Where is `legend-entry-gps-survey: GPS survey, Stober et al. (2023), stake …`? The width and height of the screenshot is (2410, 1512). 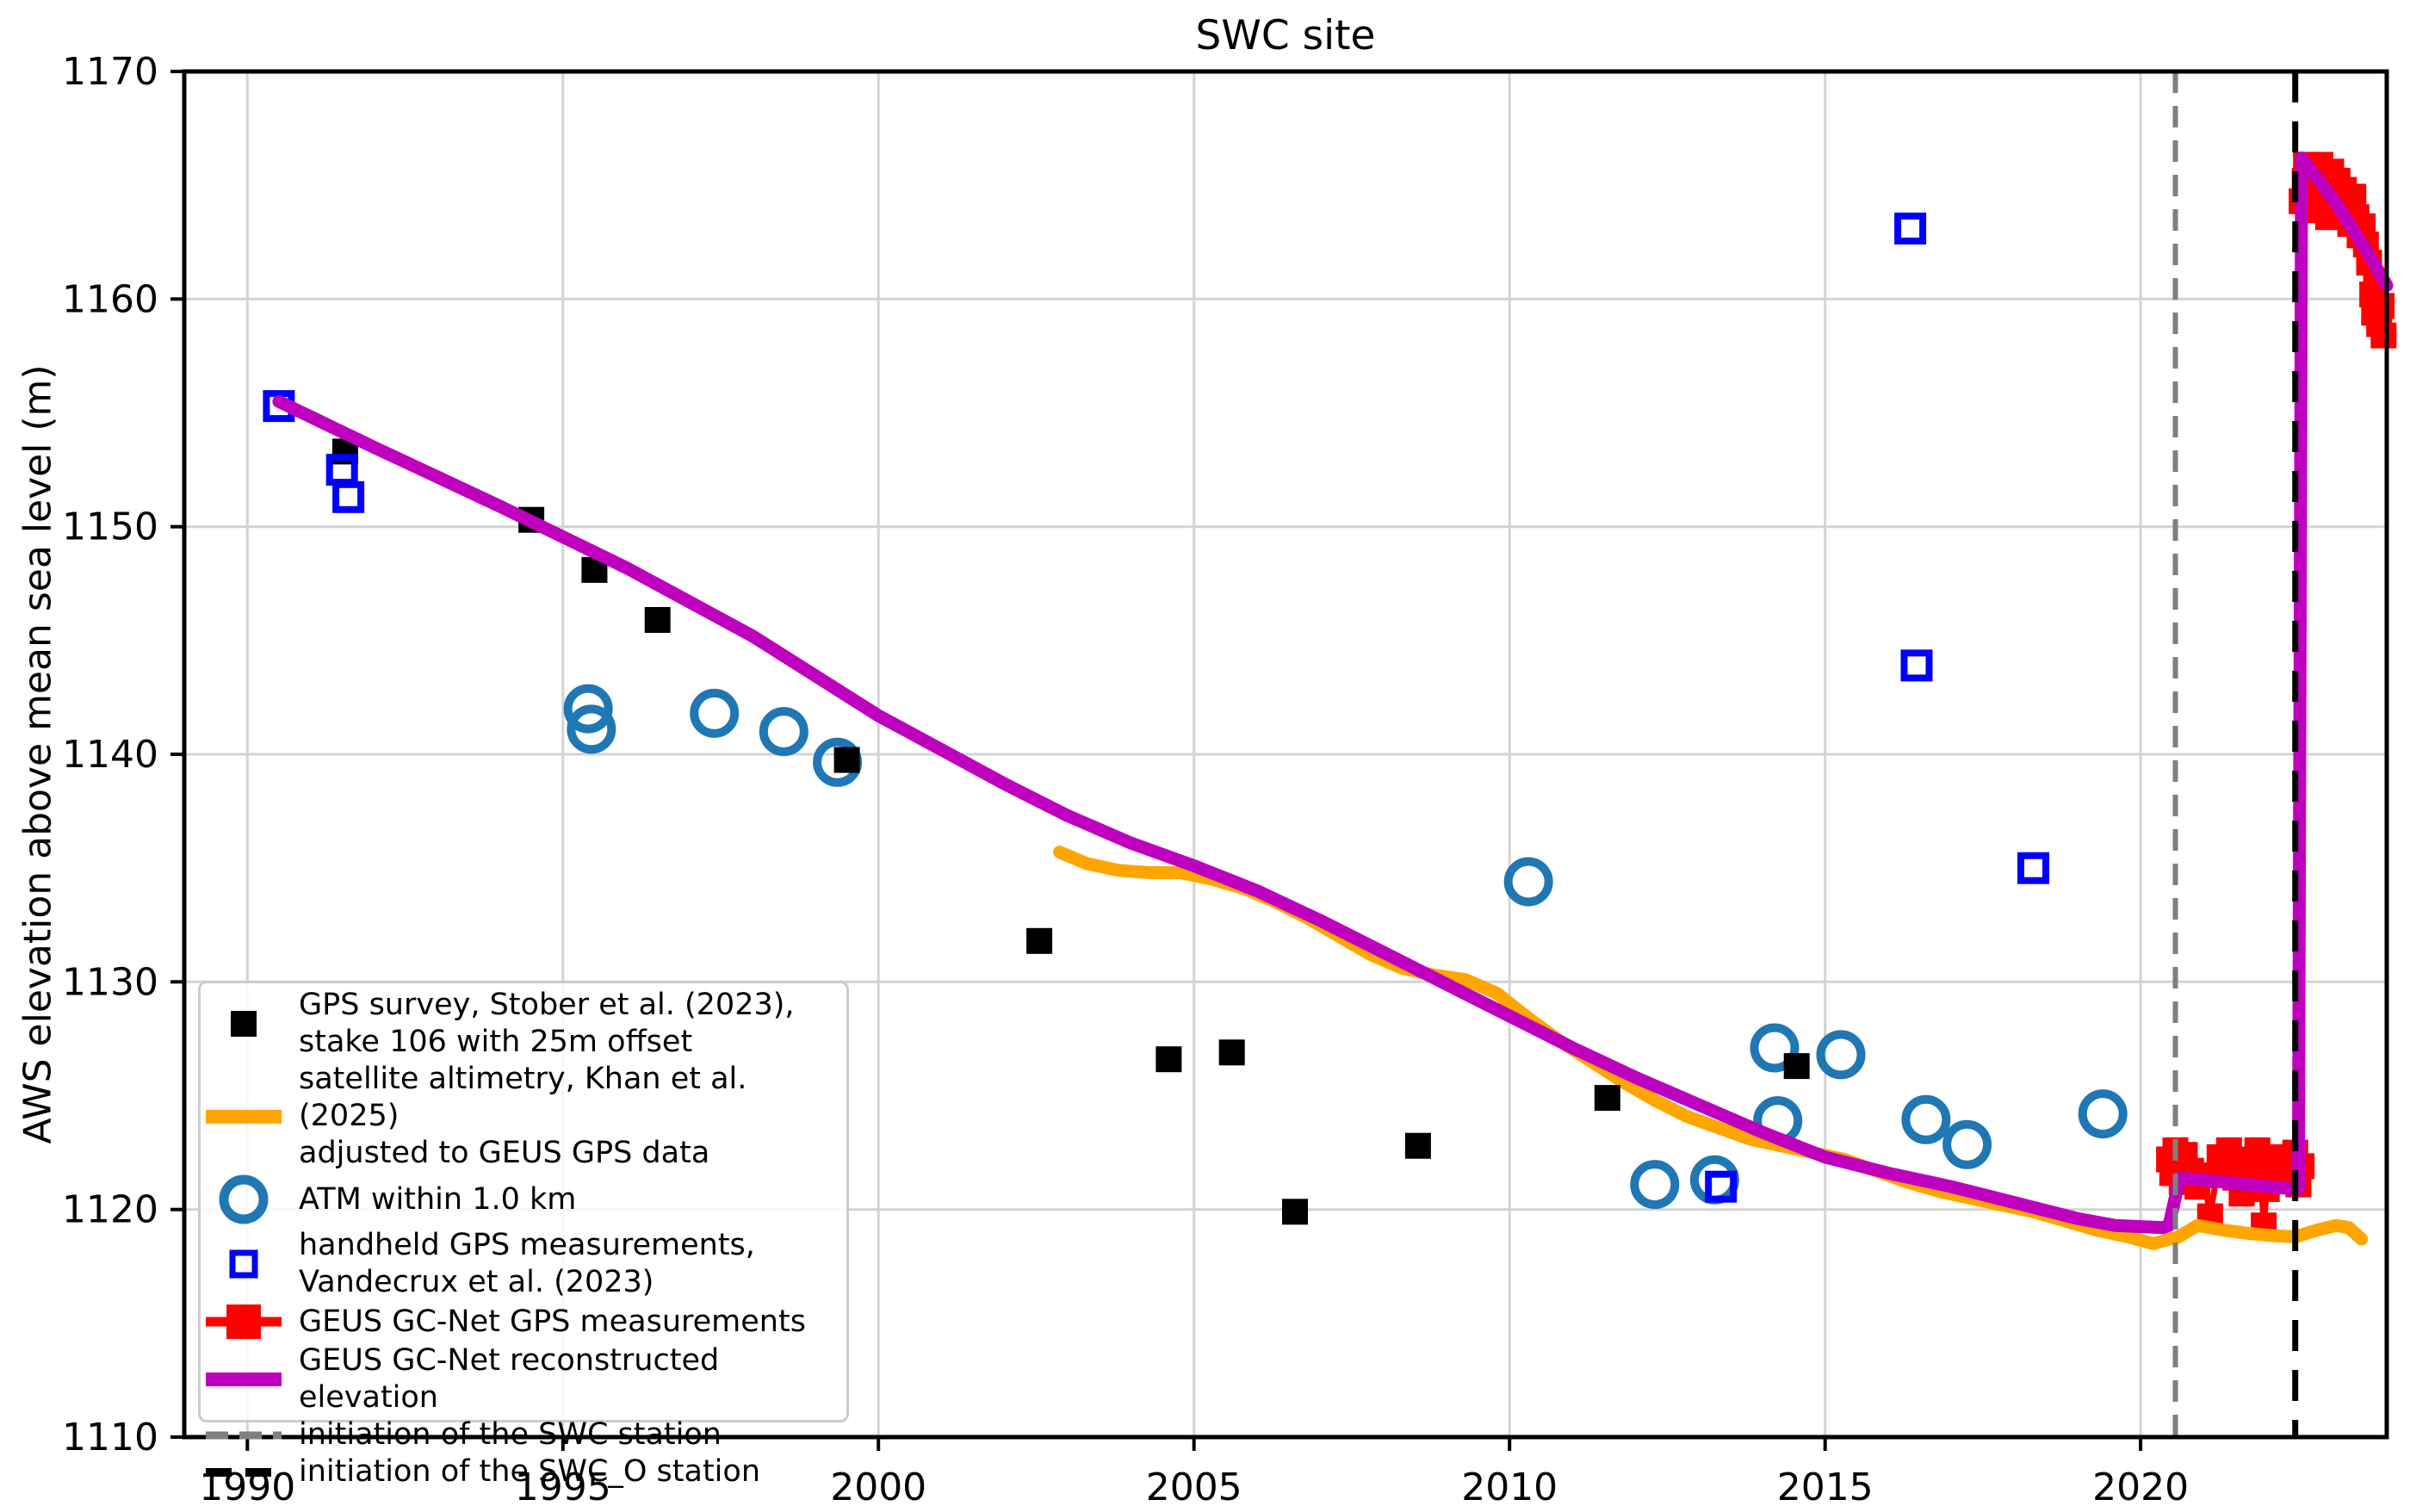 legend-entry-gps-survey: GPS survey, Stober et al. (2023), stake … is located at coordinates (523, 1024).